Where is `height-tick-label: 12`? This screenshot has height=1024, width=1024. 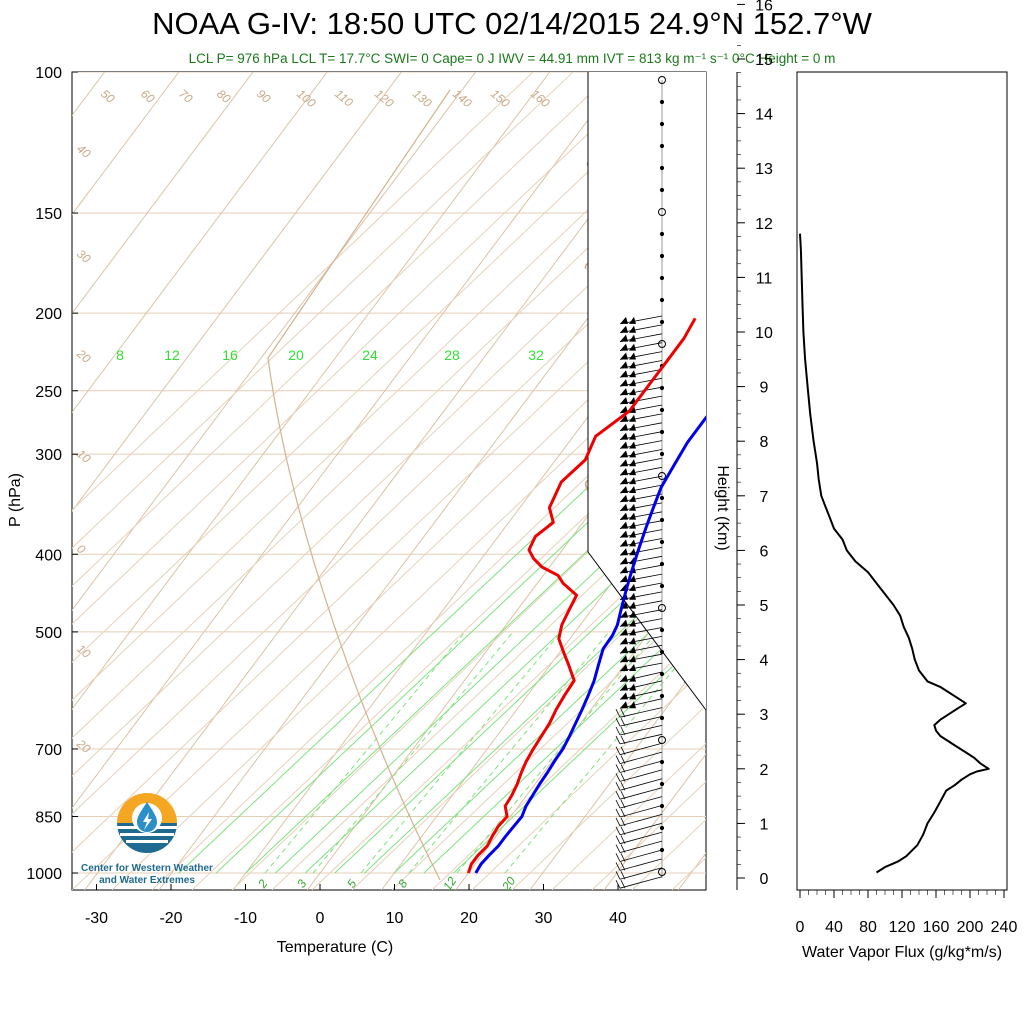 height-tick-label: 12 is located at coordinates (764, 224).